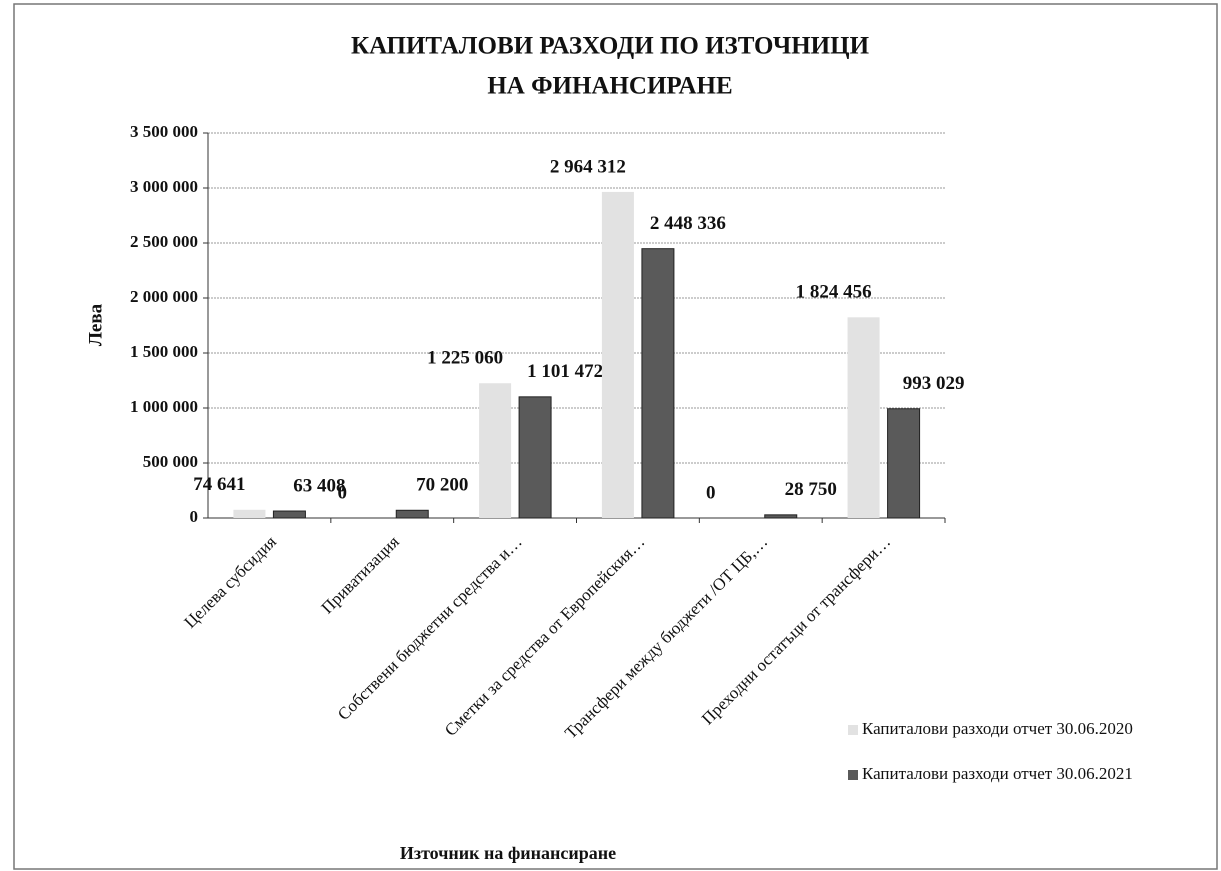 Image resolution: width=1221 pixels, height=871 pixels. What do you see at coordinates (164, 351) in the screenshot?
I see `y-tick-label: 1 500 000` at bounding box center [164, 351].